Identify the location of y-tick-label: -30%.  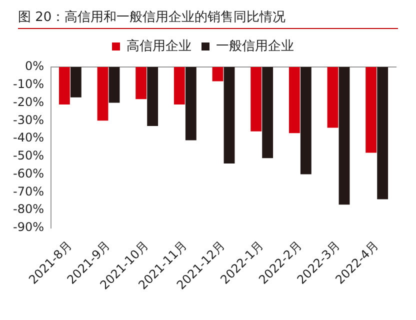
(28, 119).